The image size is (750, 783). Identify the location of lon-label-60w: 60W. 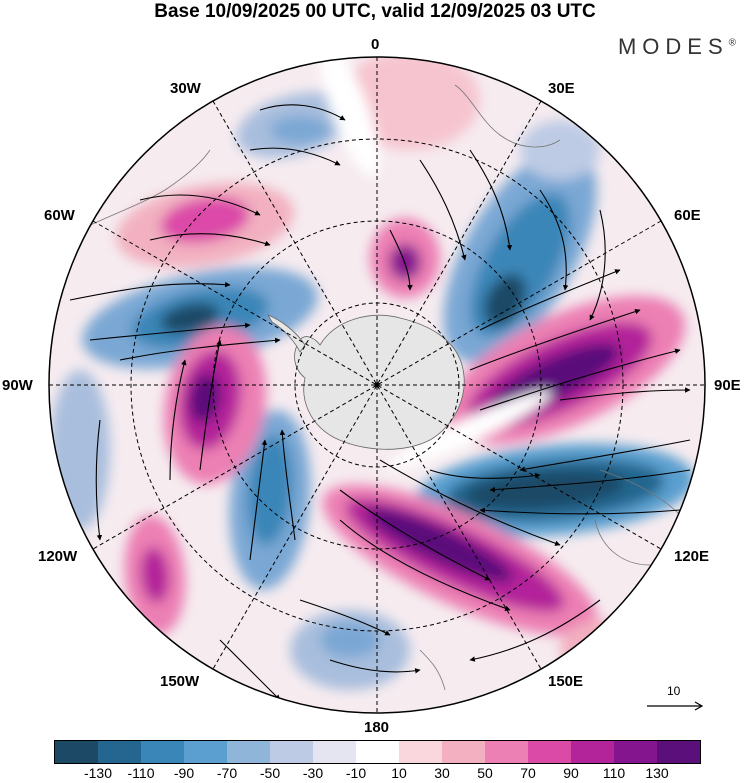
(59, 215).